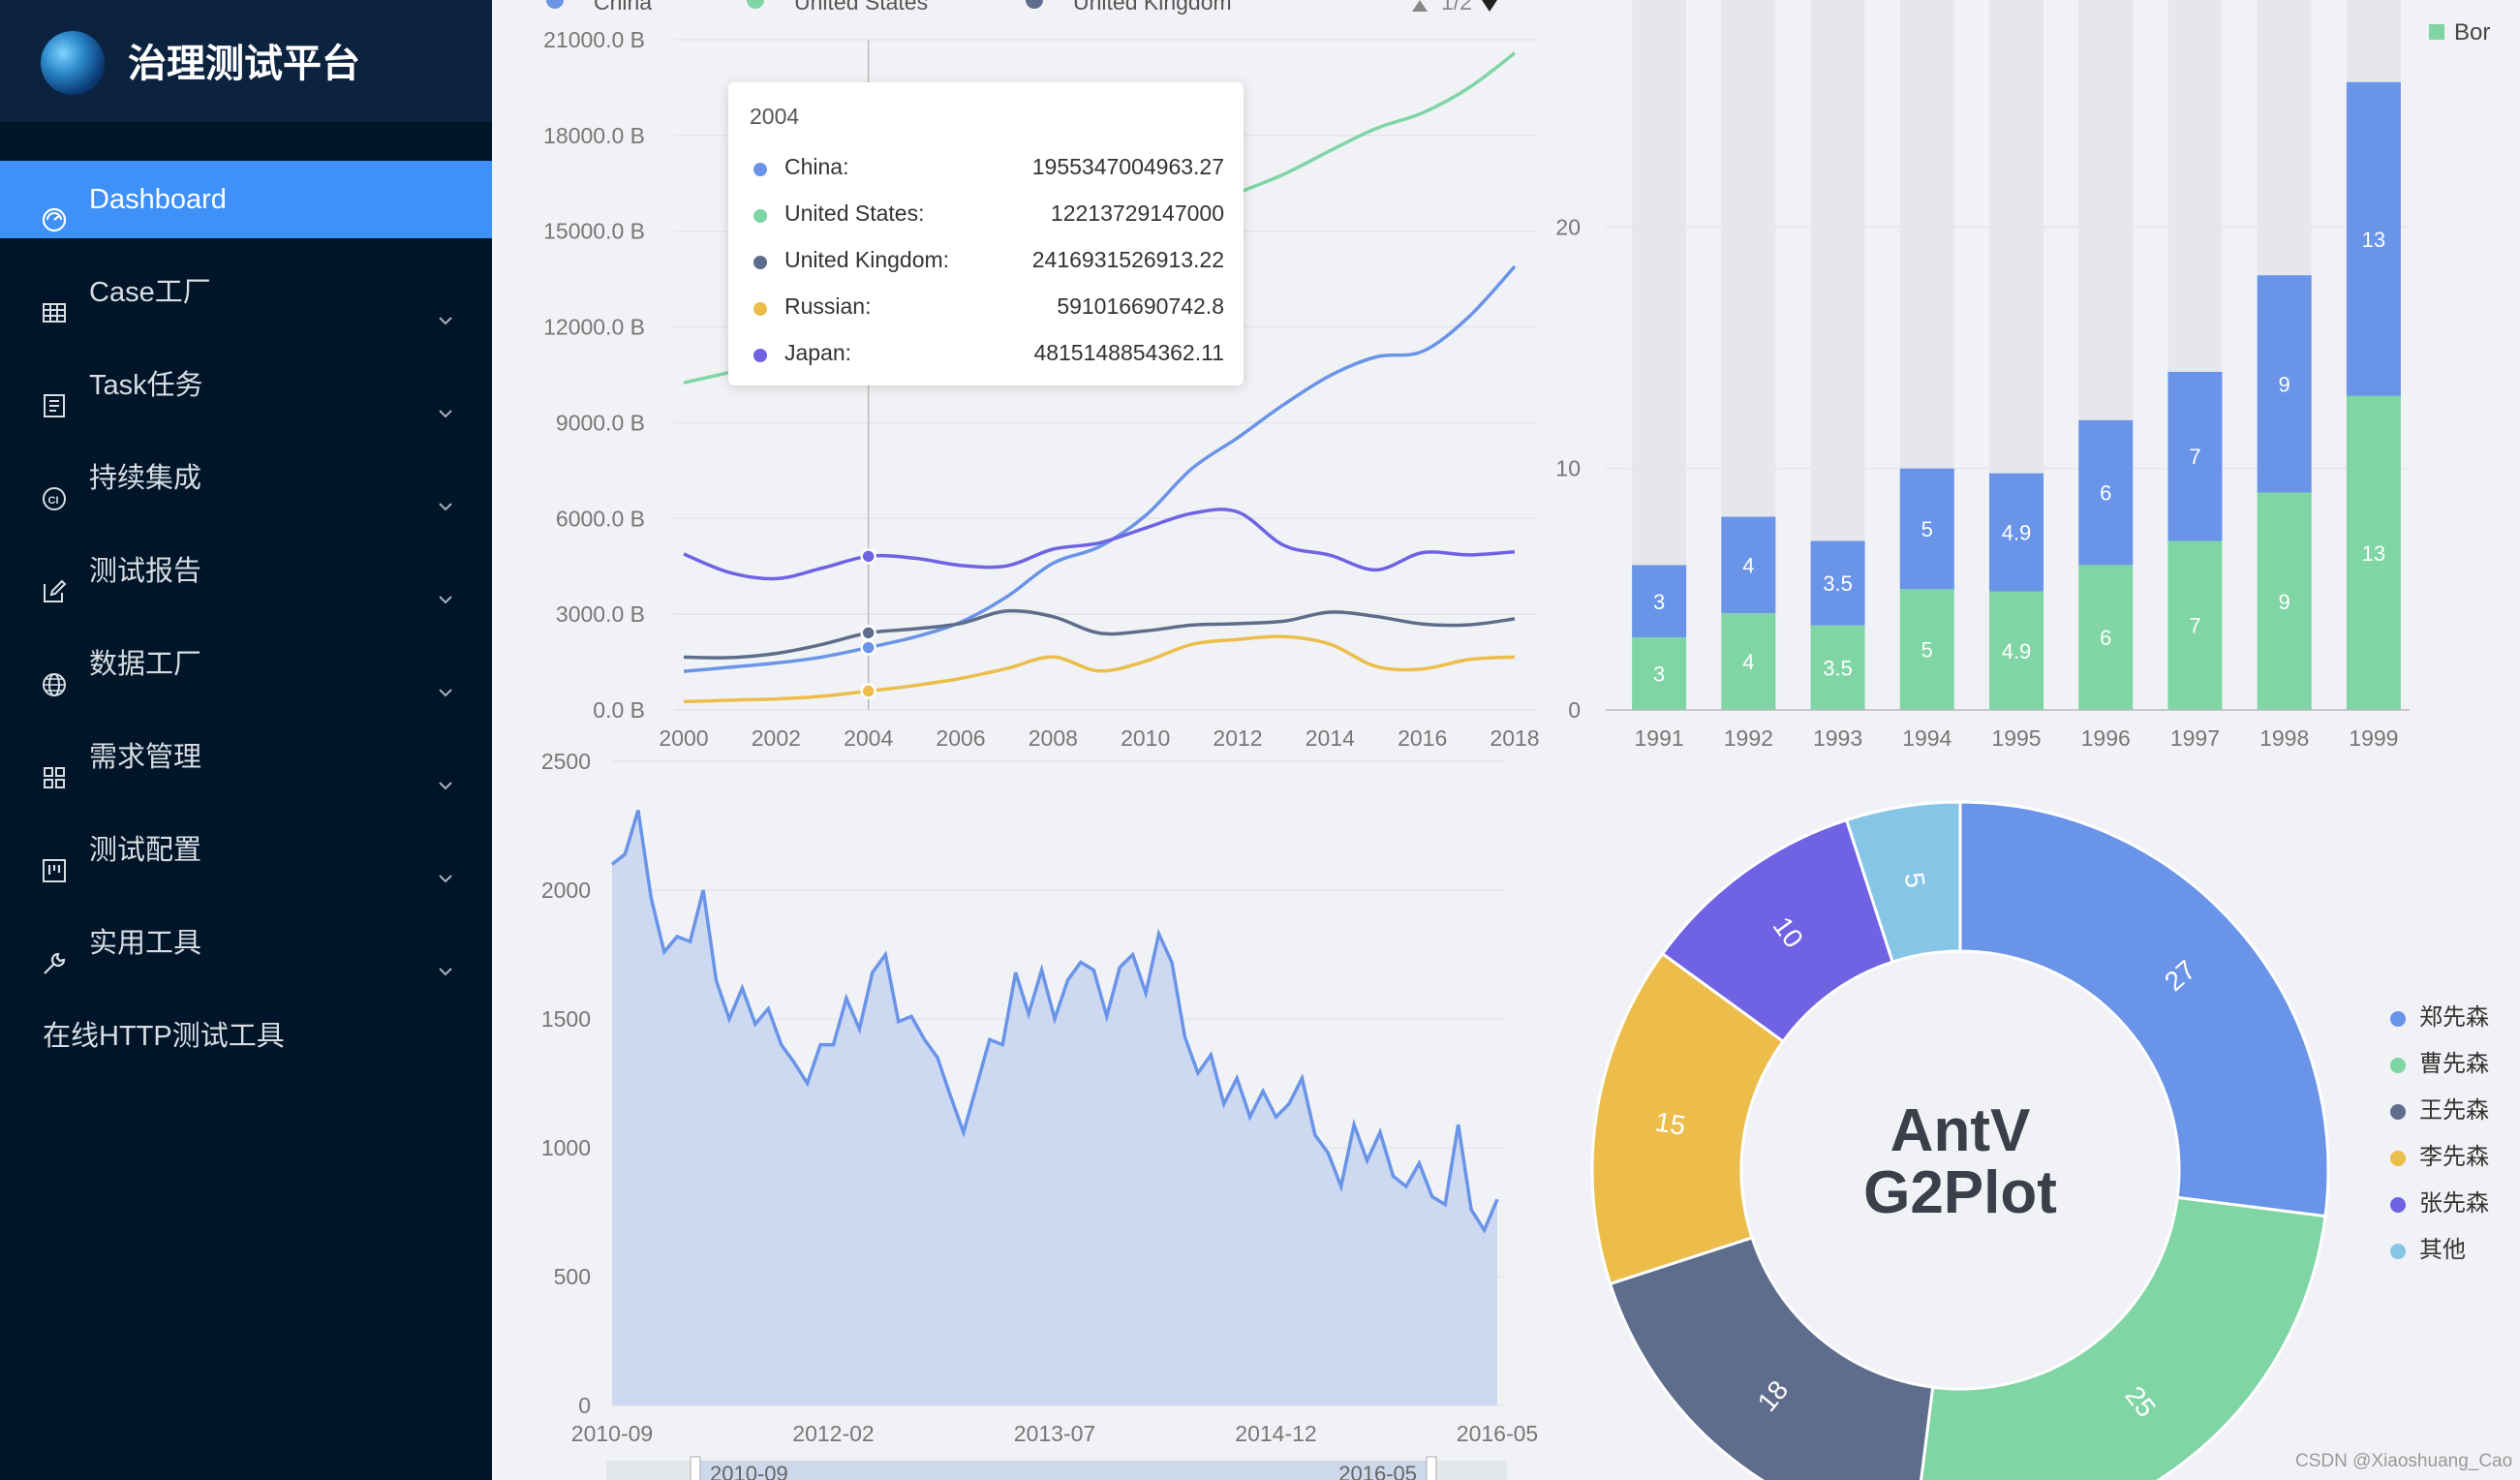 Image resolution: width=2520 pixels, height=1480 pixels. What do you see at coordinates (146, 850) in the screenshot?
I see `sidebar-item-label: 测试配置` at bounding box center [146, 850].